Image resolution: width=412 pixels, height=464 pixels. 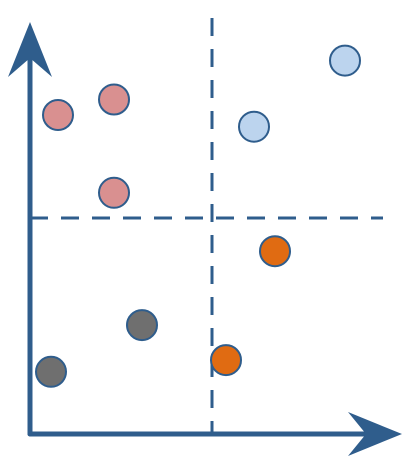 I want to click on x-axis-arrow-icon, so click(x=375, y=434).